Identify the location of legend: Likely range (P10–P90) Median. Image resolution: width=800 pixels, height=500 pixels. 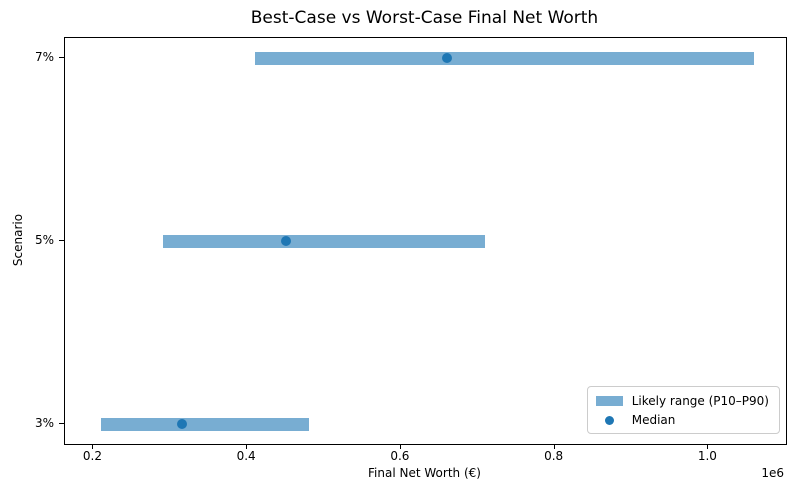
(683, 410).